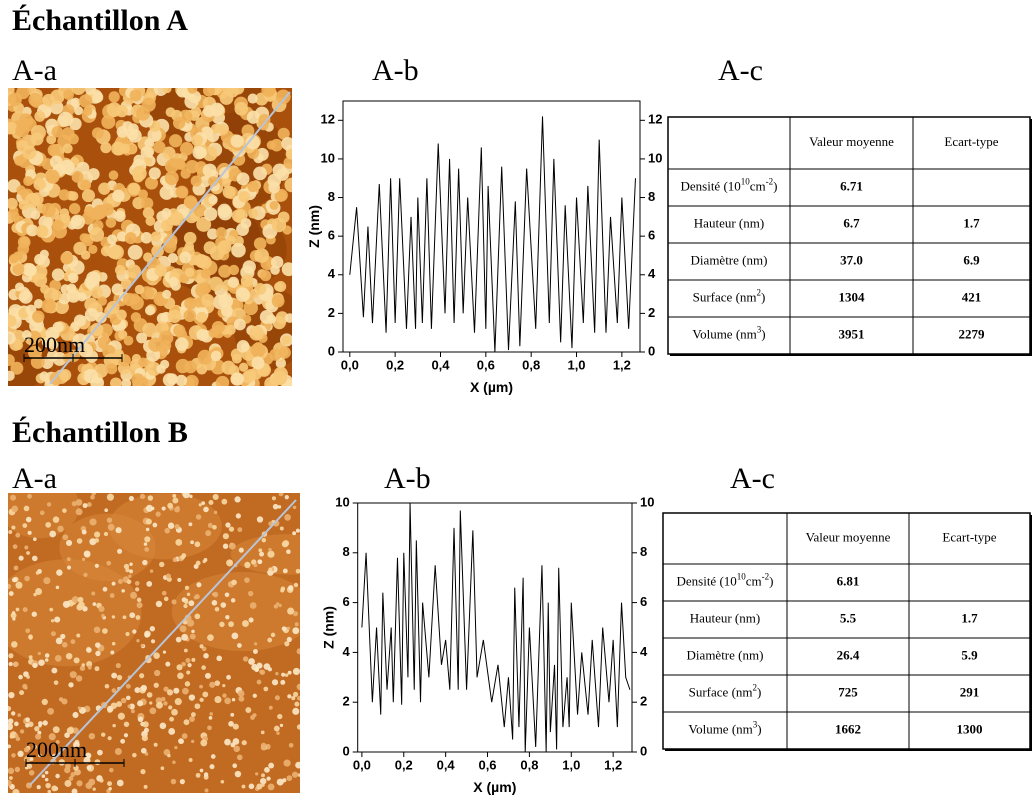 The width and height of the screenshot is (1032, 807). What do you see at coordinates (395, 70) in the screenshot?
I see `panel-label: A-b` at bounding box center [395, 70].